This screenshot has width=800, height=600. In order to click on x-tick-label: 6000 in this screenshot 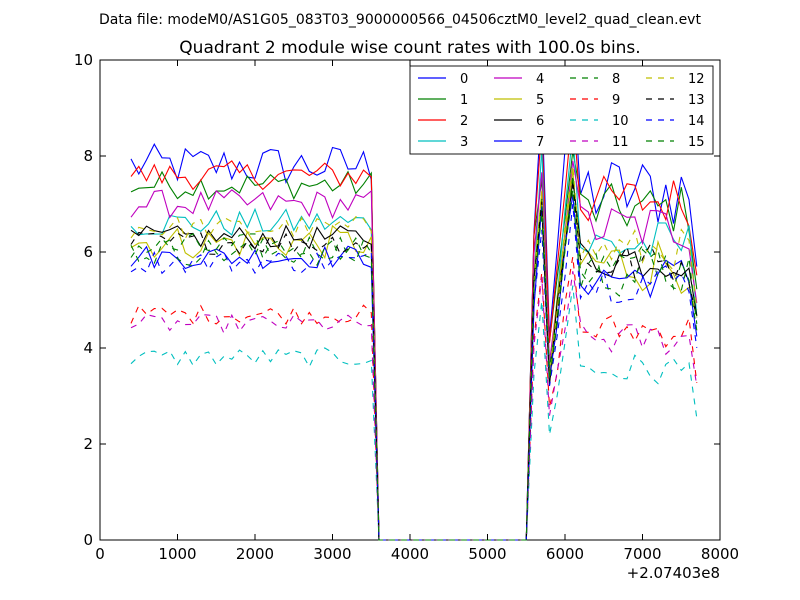, I will do `click(565, 554)`.